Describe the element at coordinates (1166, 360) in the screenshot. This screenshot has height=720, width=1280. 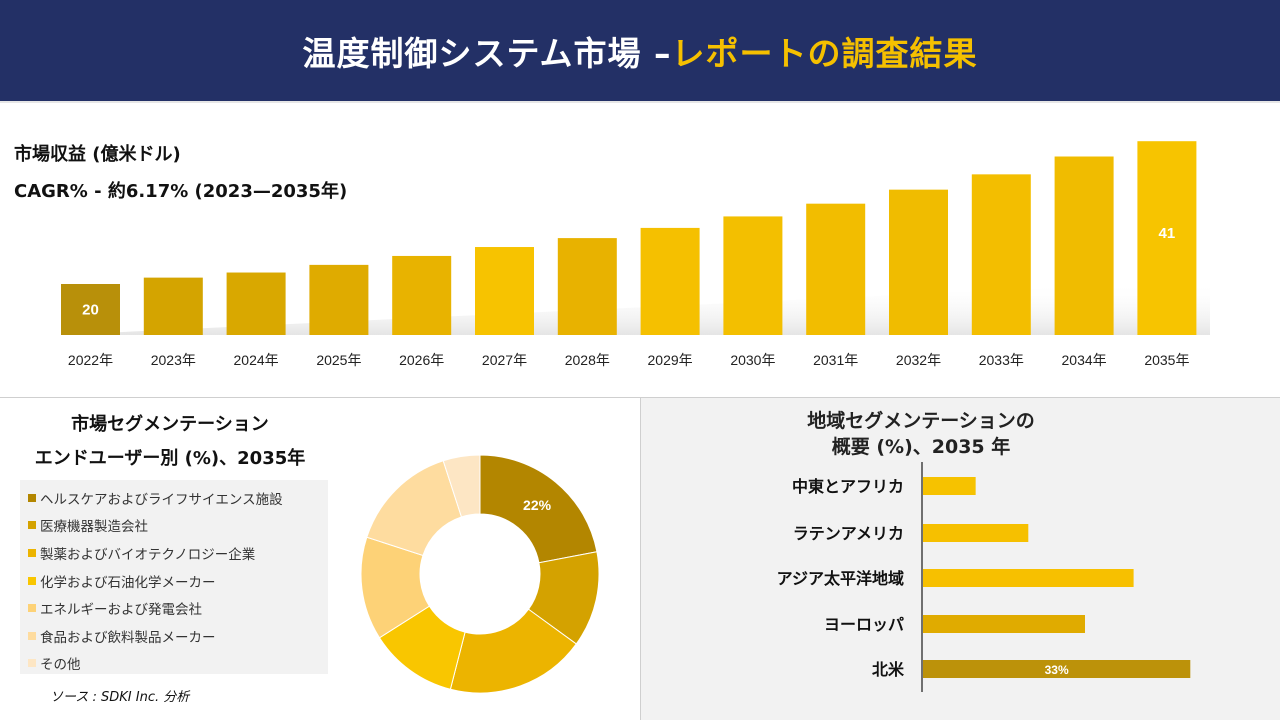
I see `x-tick-label: 2035年` at that location.